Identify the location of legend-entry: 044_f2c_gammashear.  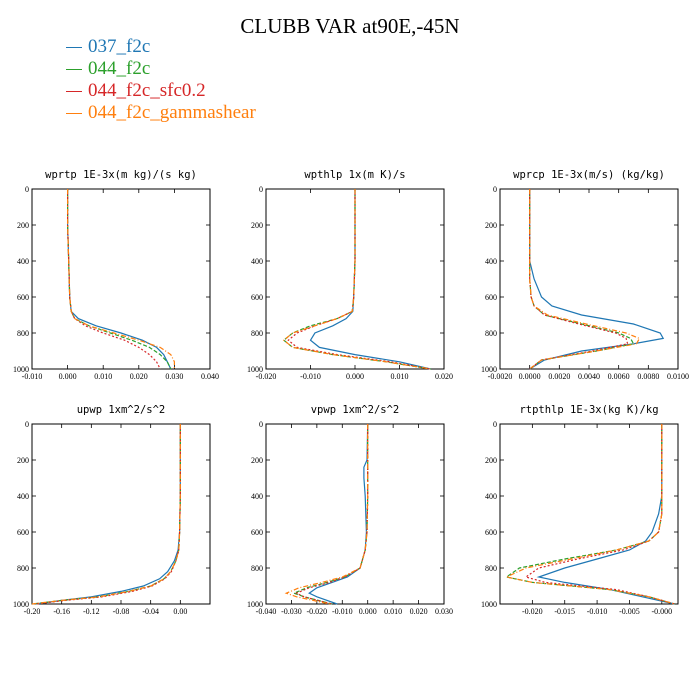
(161, 113).